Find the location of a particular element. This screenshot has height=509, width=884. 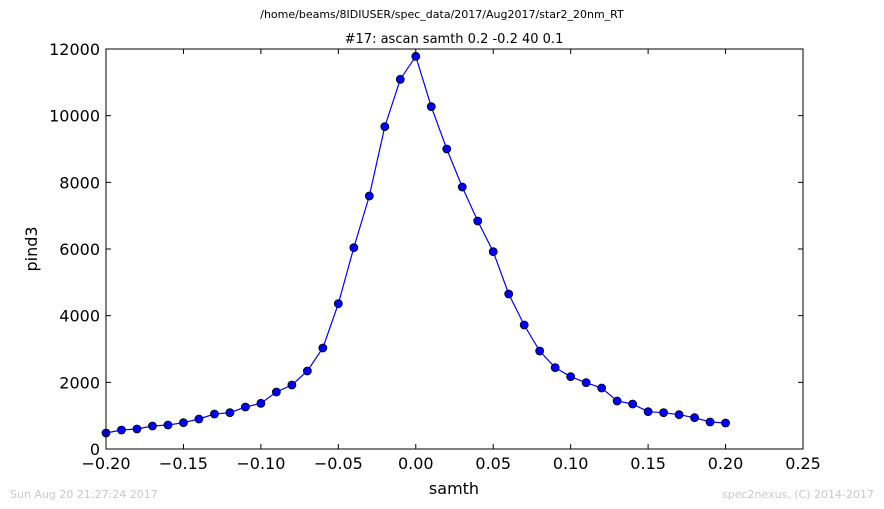

x-tick-label: 0.00 is located at coordinates (416, 463).